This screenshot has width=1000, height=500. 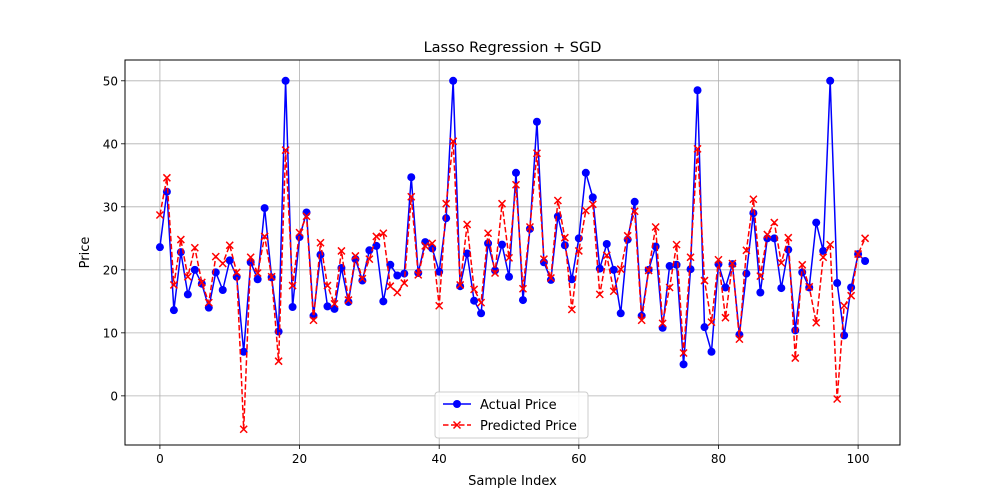 I want to click on y-tick-label: 50, so click(x=110, y=81).